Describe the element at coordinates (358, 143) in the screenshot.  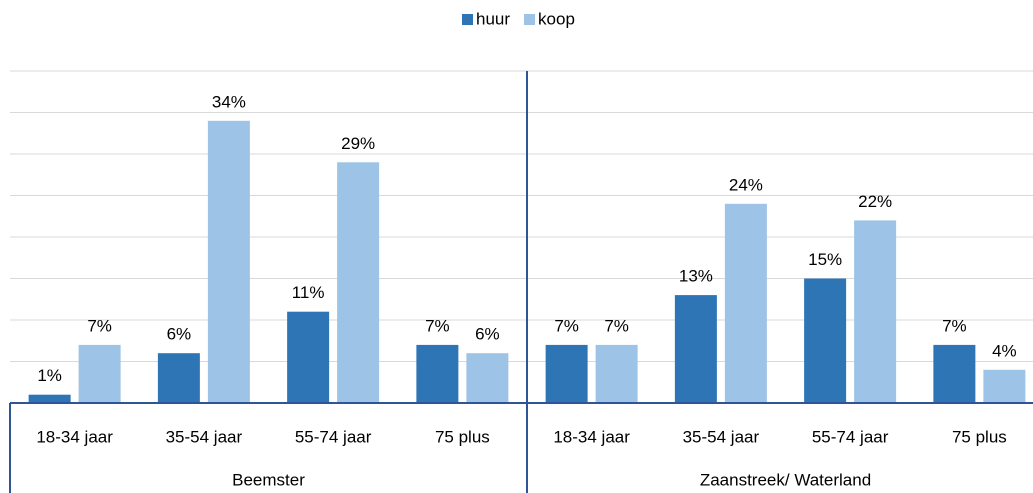
I see `value-label: 29%` at that location.